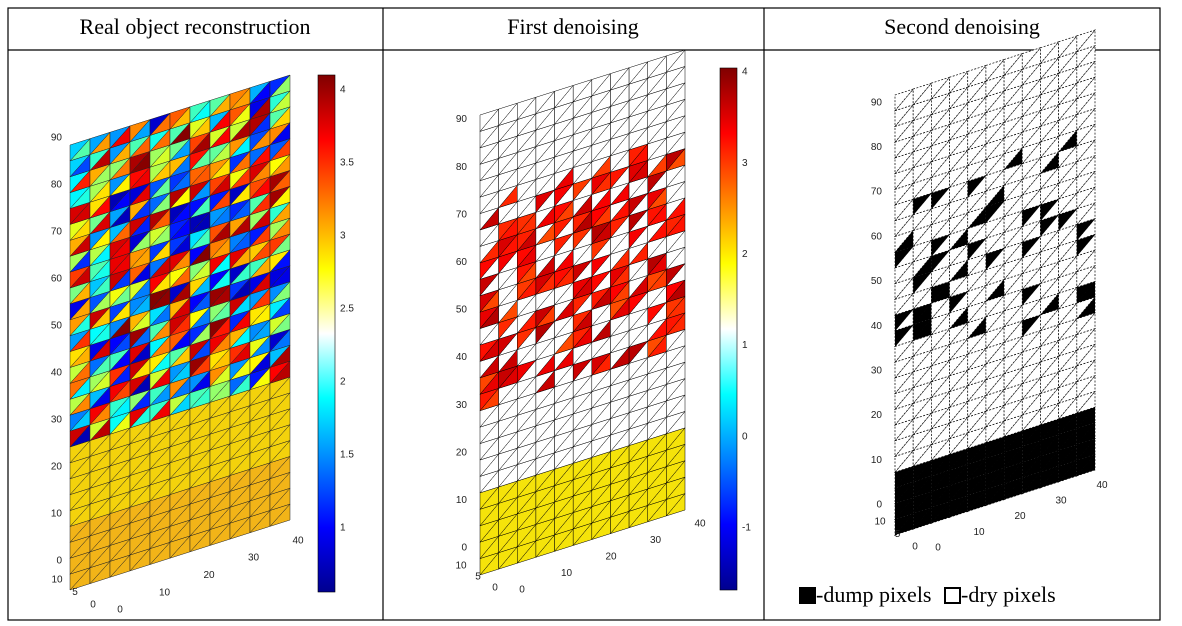 This screenshot has height=626, width=1182. What do you see at coordinates (195, 26) in the screenshot?
I see `panel-title: Real object reconstruction` at bounding box center [195, 26].